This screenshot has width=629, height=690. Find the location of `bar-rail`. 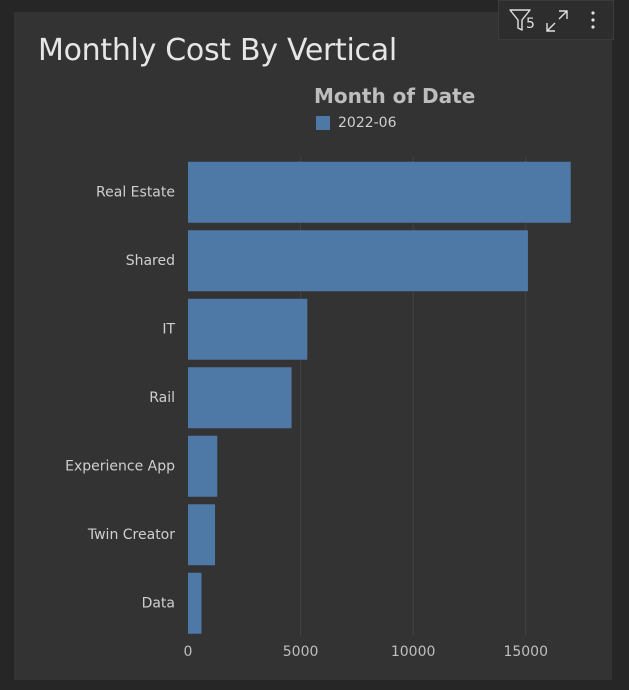

bar-rail is located at coordinates (240, 398).